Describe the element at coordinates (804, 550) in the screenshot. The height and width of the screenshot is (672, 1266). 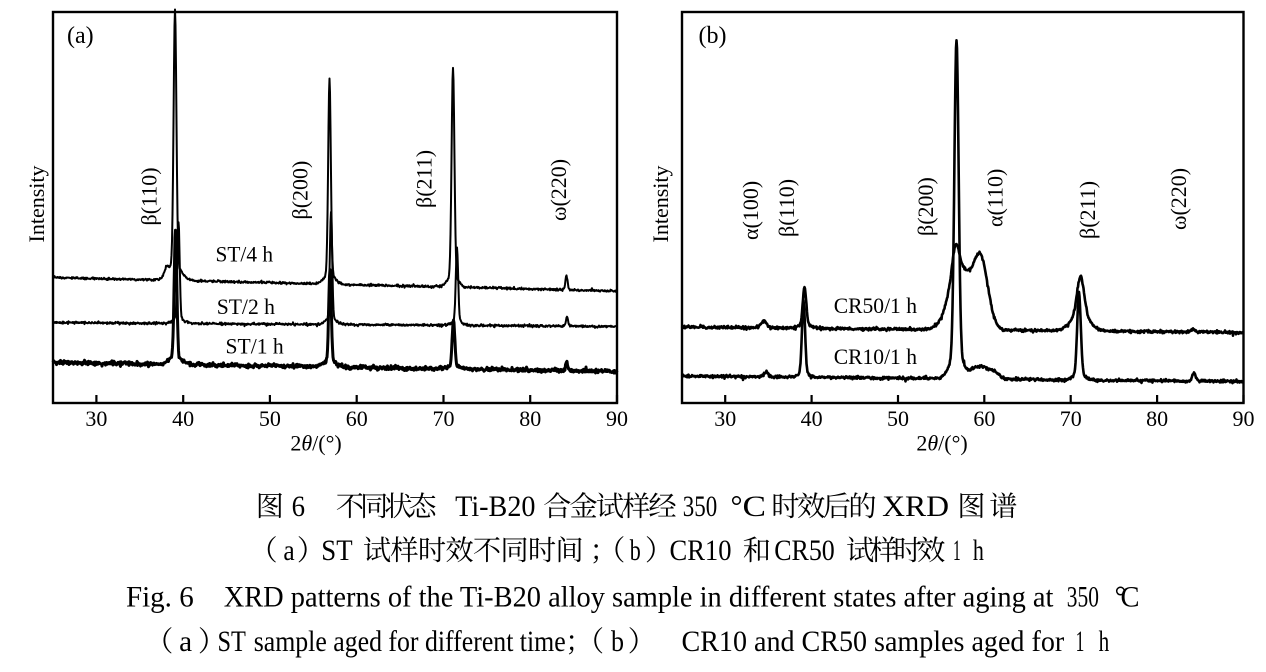
I see `svg-text: CR50` at that location.